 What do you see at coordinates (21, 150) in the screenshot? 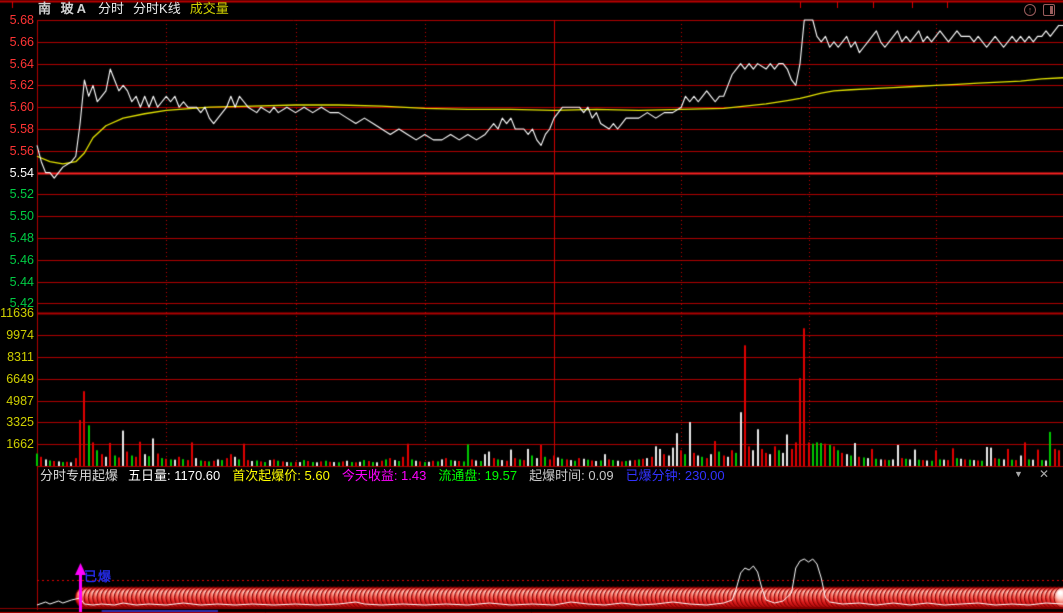
I see `price-axis-label: 5.56` at bounding box center [21, 150].